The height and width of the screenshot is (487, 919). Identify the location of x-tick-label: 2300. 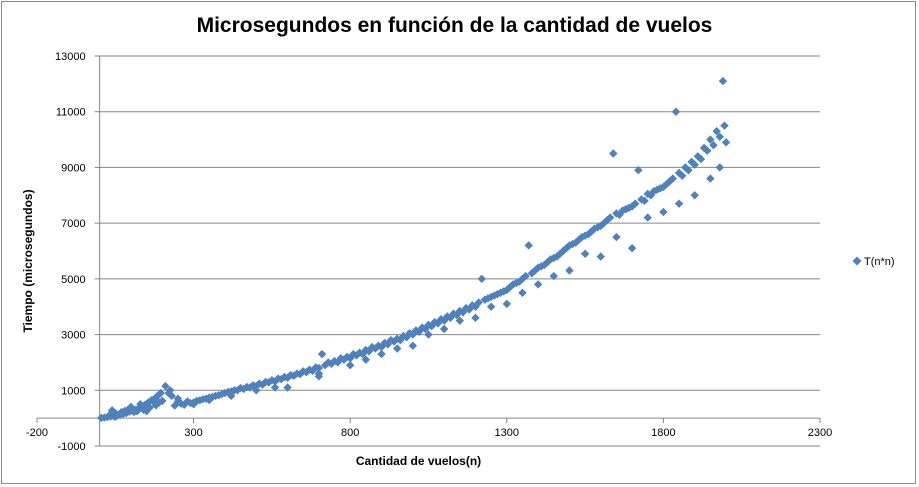
(820, 433).